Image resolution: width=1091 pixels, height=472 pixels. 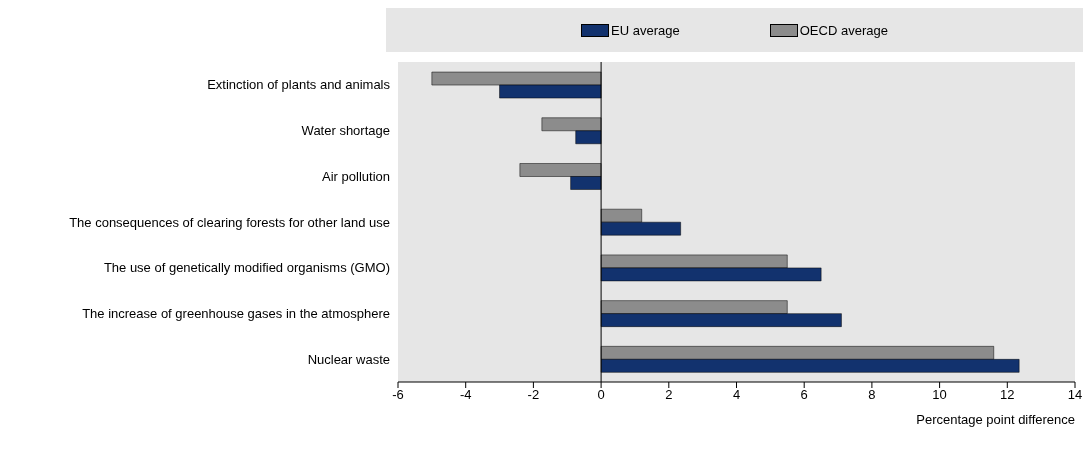 What do you see at coordinates (246, 268) in the screenshot?
I see `y-tick-label: The use of genetically modified organisms (GMO)` at bounding box center [246, 268].